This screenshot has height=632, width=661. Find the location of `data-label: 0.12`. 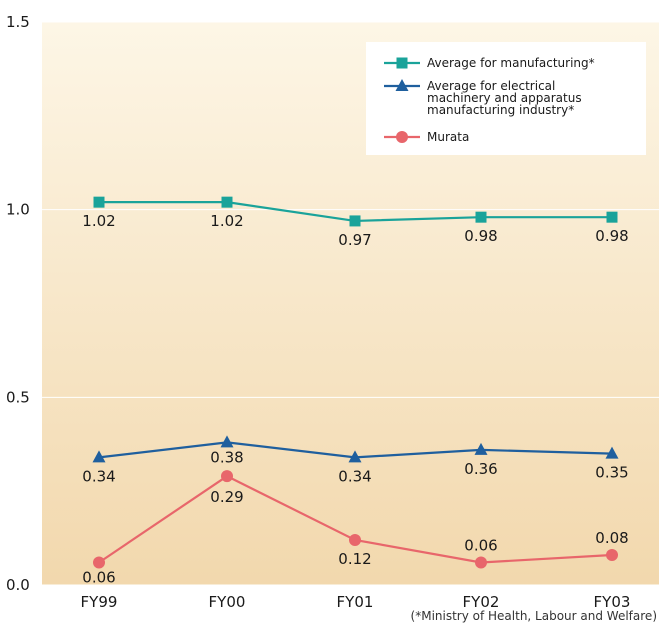

data-label: 0.12 is located at coordinates (354, 559).